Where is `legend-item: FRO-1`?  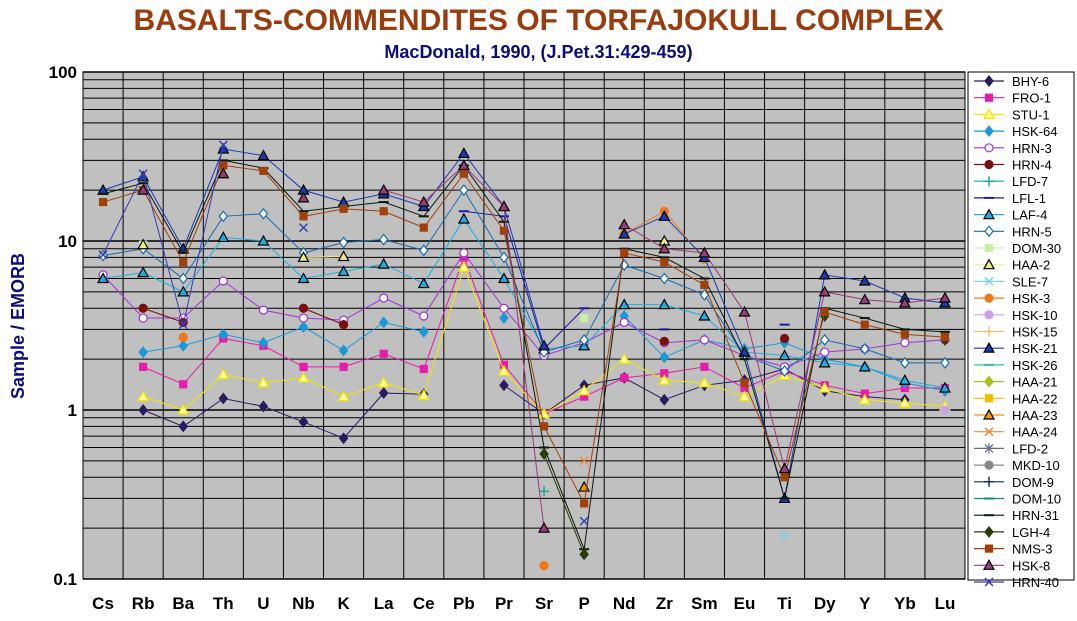 legend-item: FRO-1 is located at coordinates (1012, 98).